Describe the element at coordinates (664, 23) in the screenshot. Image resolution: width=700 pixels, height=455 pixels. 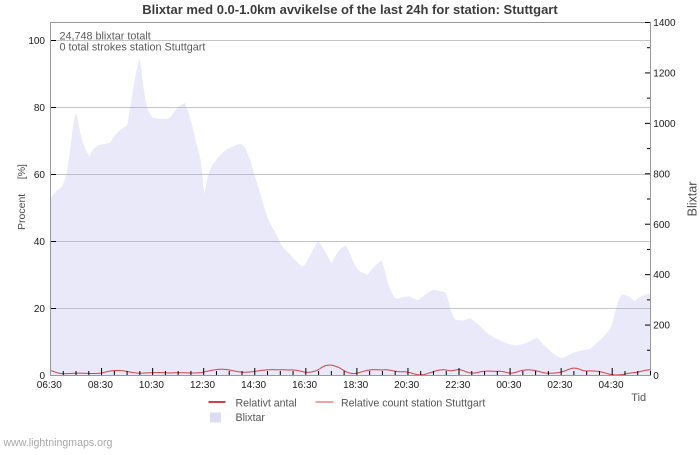
I see `svg-text: 1400` at that location.